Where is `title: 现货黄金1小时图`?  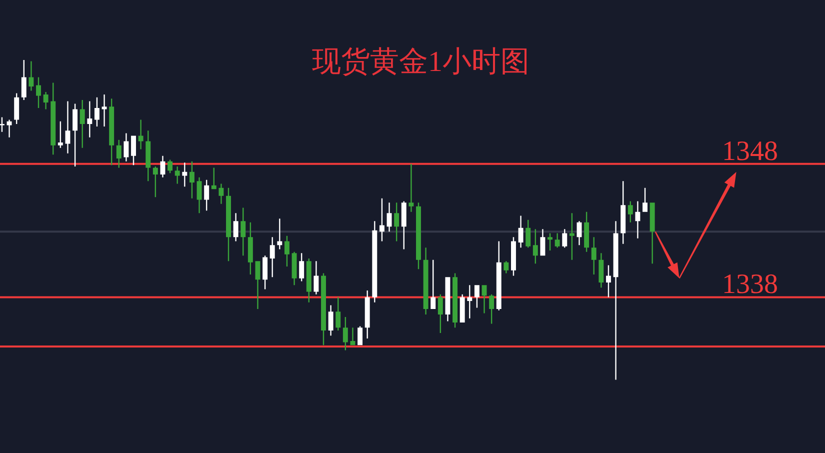 title: 现货黄金1小时图 is located at coordinates (421, 62).